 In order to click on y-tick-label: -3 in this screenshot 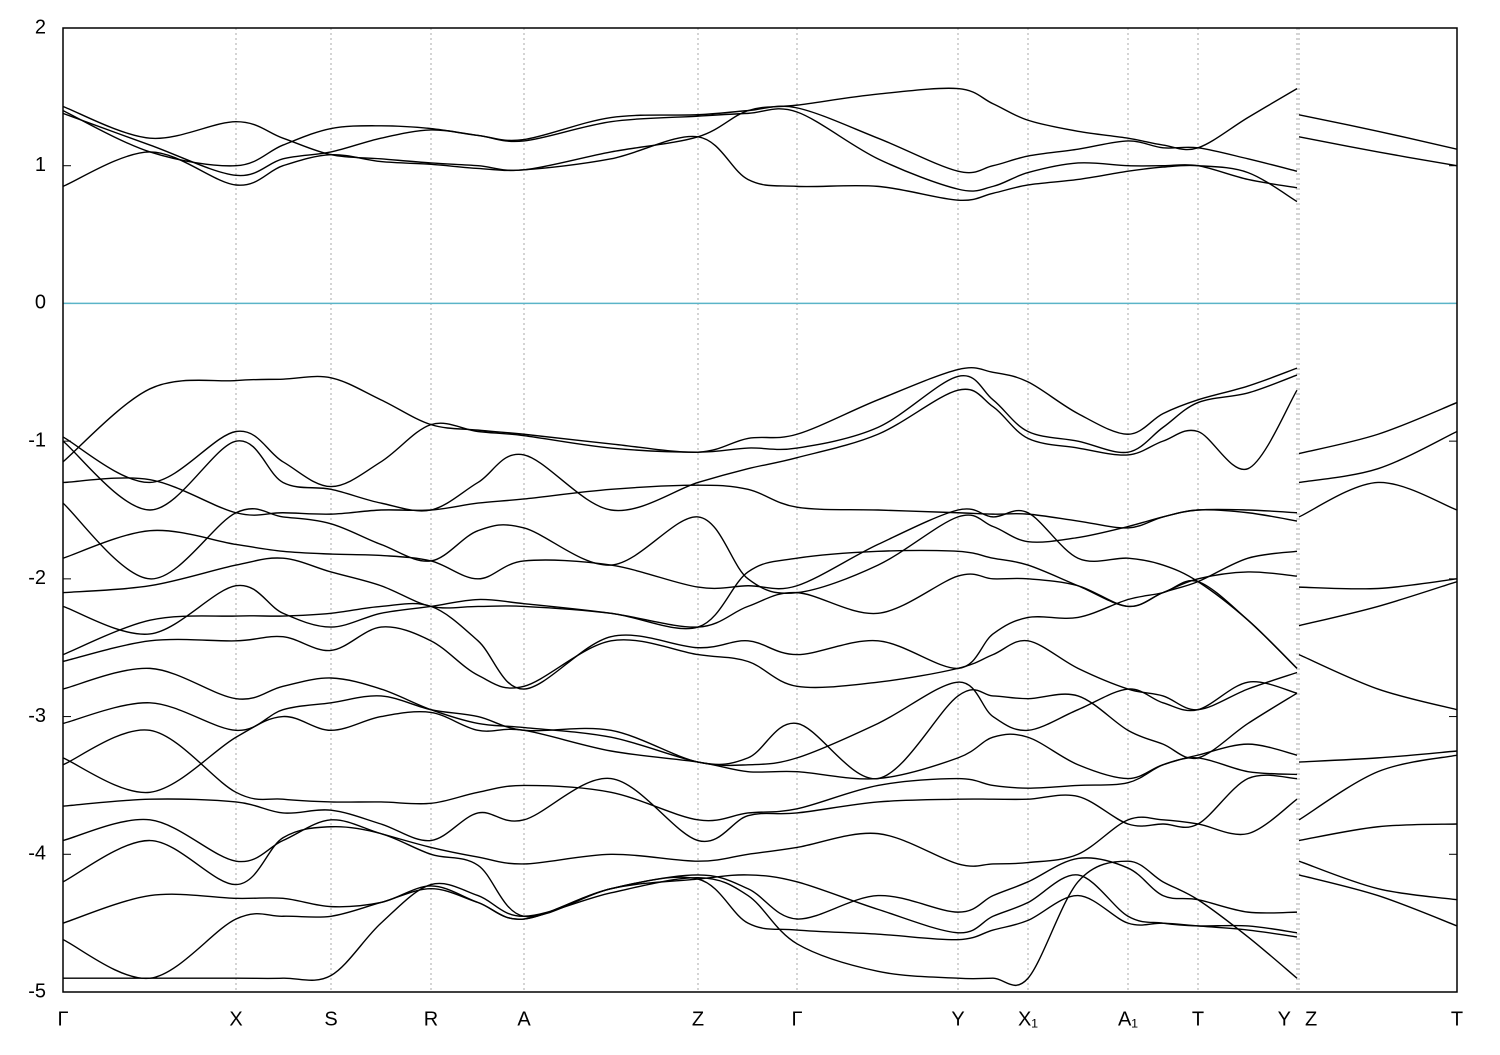, I will do `click(37, 716)`.